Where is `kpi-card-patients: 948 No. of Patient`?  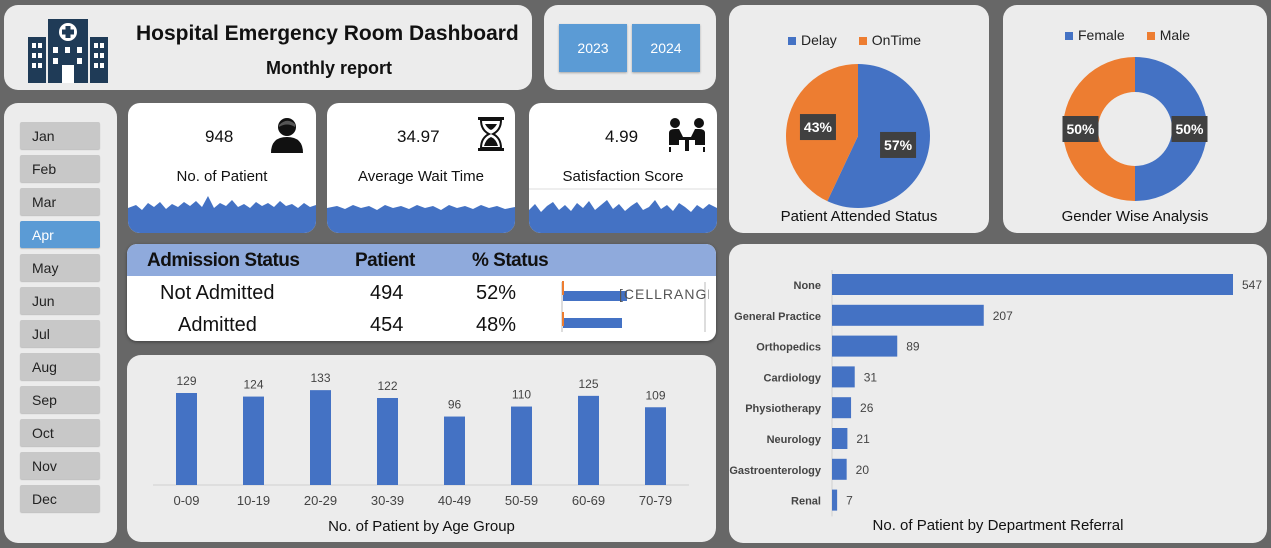
kpi-card-patients: 948 No. of Patient is located at coordinates (222, 168).